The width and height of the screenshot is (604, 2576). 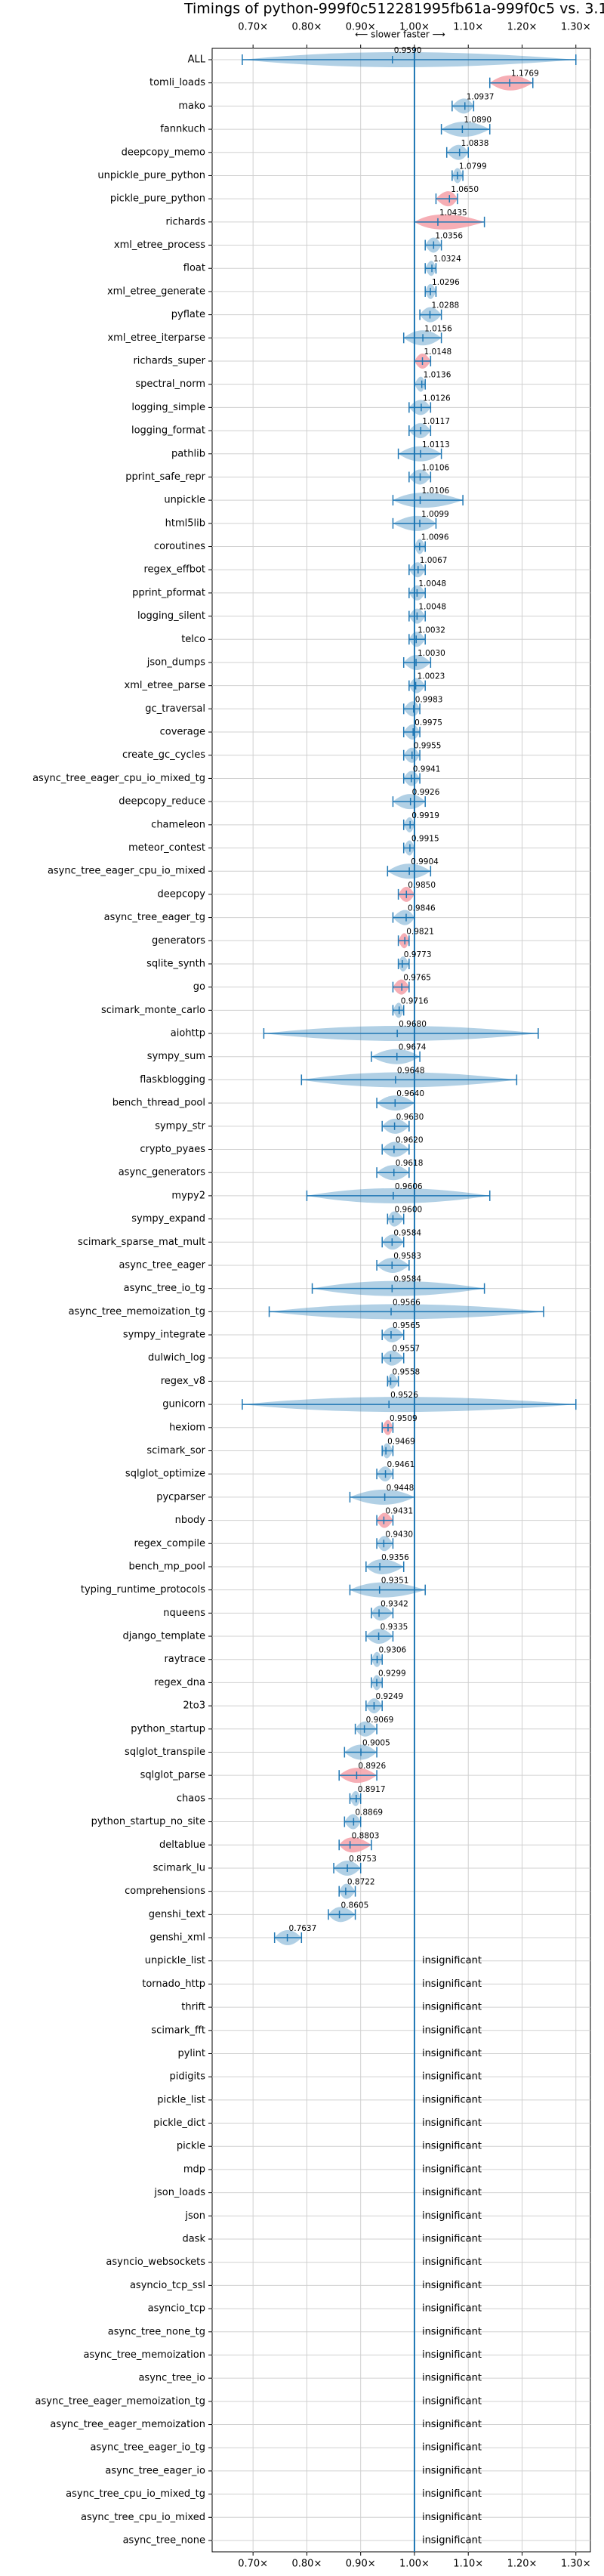 What do you see at coordinates (437, 375) in the screenshot?
I see `value-label: 1.0136` at bounding box center [437, 375].